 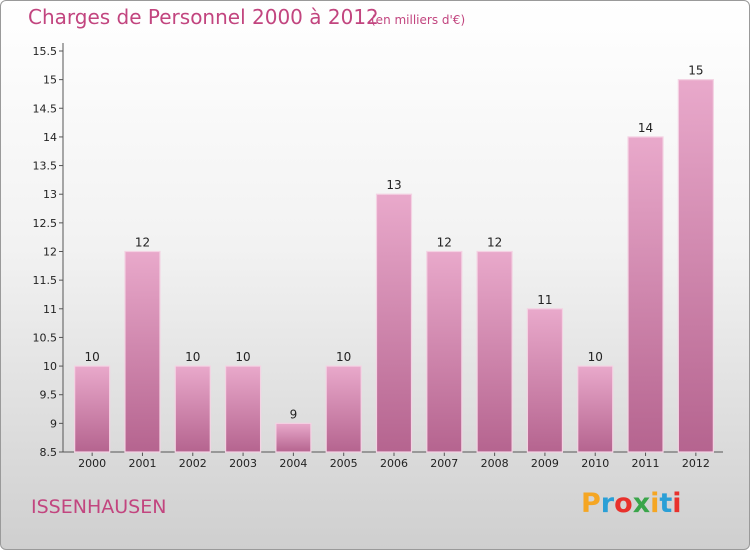 I want to click on y-tick-label: 12.5, so click(x=45, y=223).